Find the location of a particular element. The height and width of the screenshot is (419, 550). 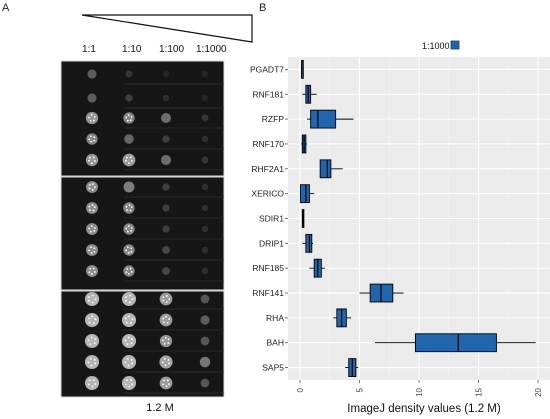

y-tick-label: RNF170 is located at coordinates (268, 144).